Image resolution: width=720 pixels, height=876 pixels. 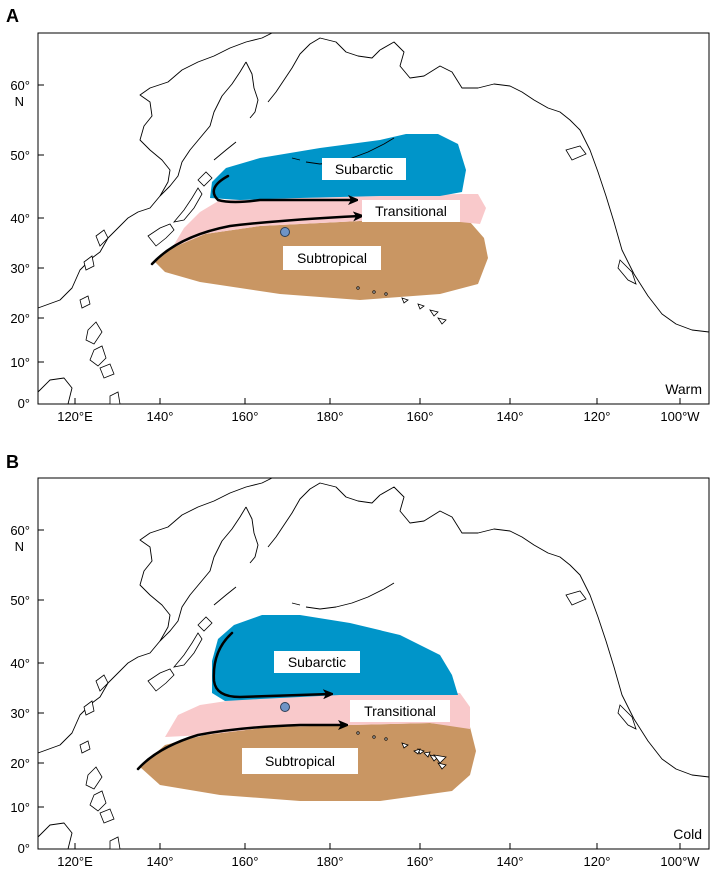 I want to click on panel-letter: B, so click(x=12, y=462).